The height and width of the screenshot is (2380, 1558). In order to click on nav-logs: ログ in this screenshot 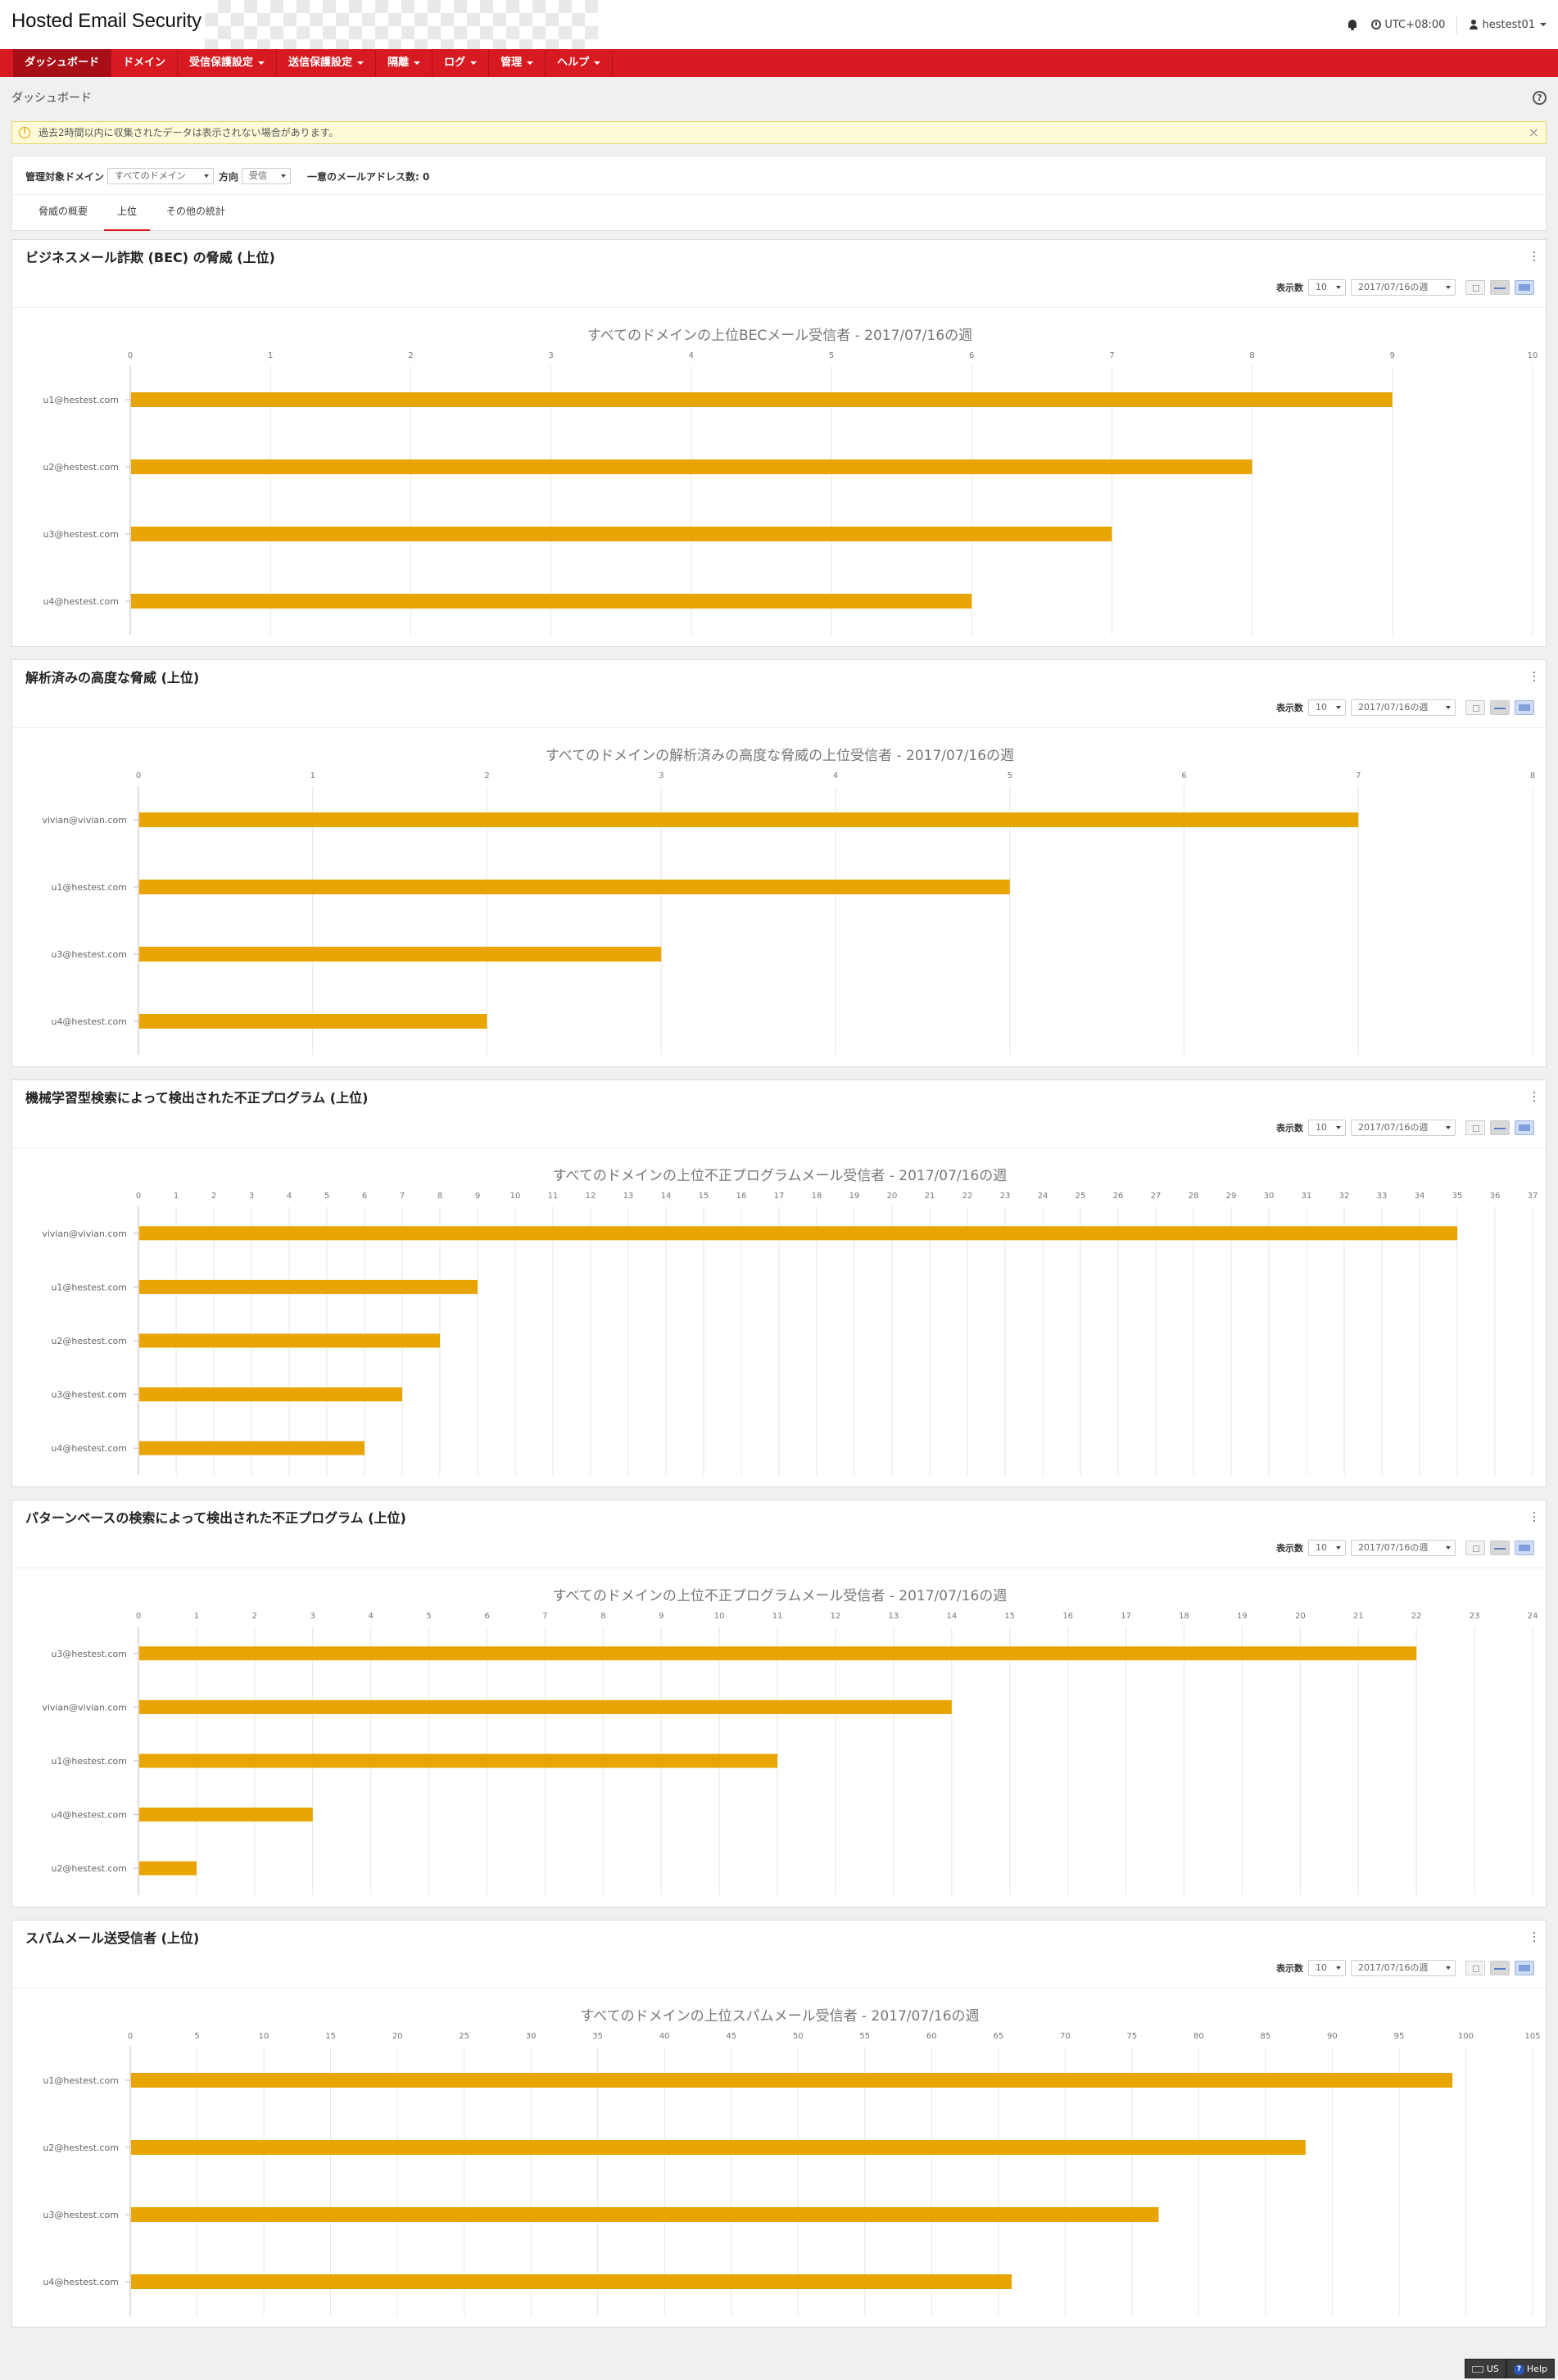, I will do `click(462, 63)`.